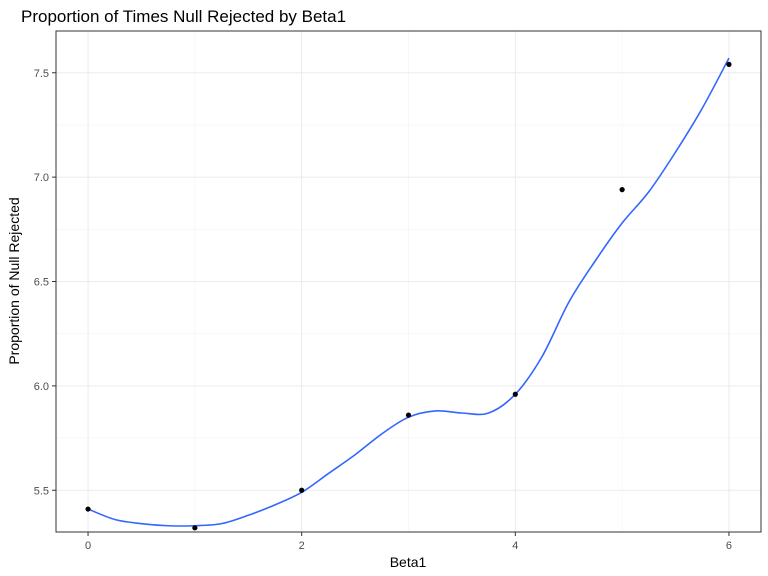  Describe the element at coordinates (41, 283) in the screenshot. I see `y-tick-label: 6.5` at that location.